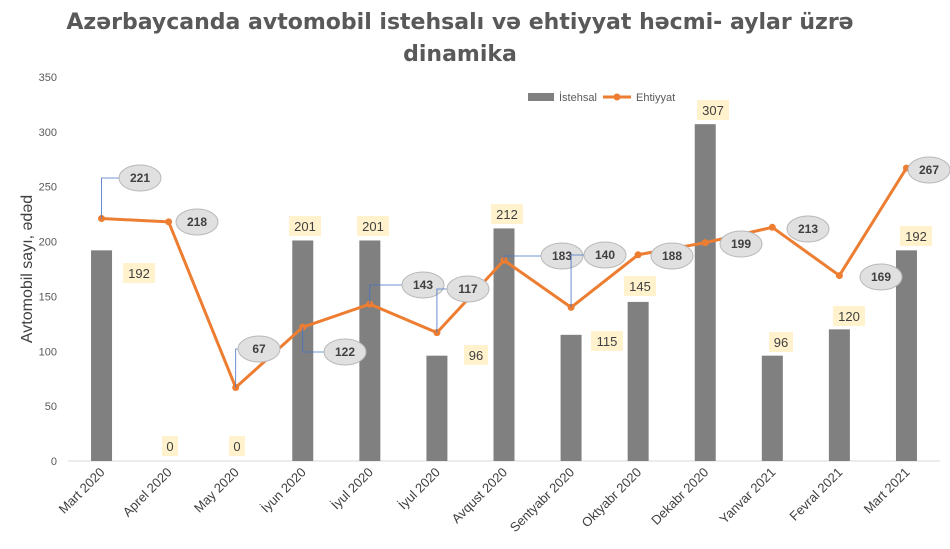 The width and height of the screenshot is (950, 549). What do you see at coordinates (283, 490) in the screenshot?
I see `x-tick-label: İyun 2020` at bounding box center [283, 490].